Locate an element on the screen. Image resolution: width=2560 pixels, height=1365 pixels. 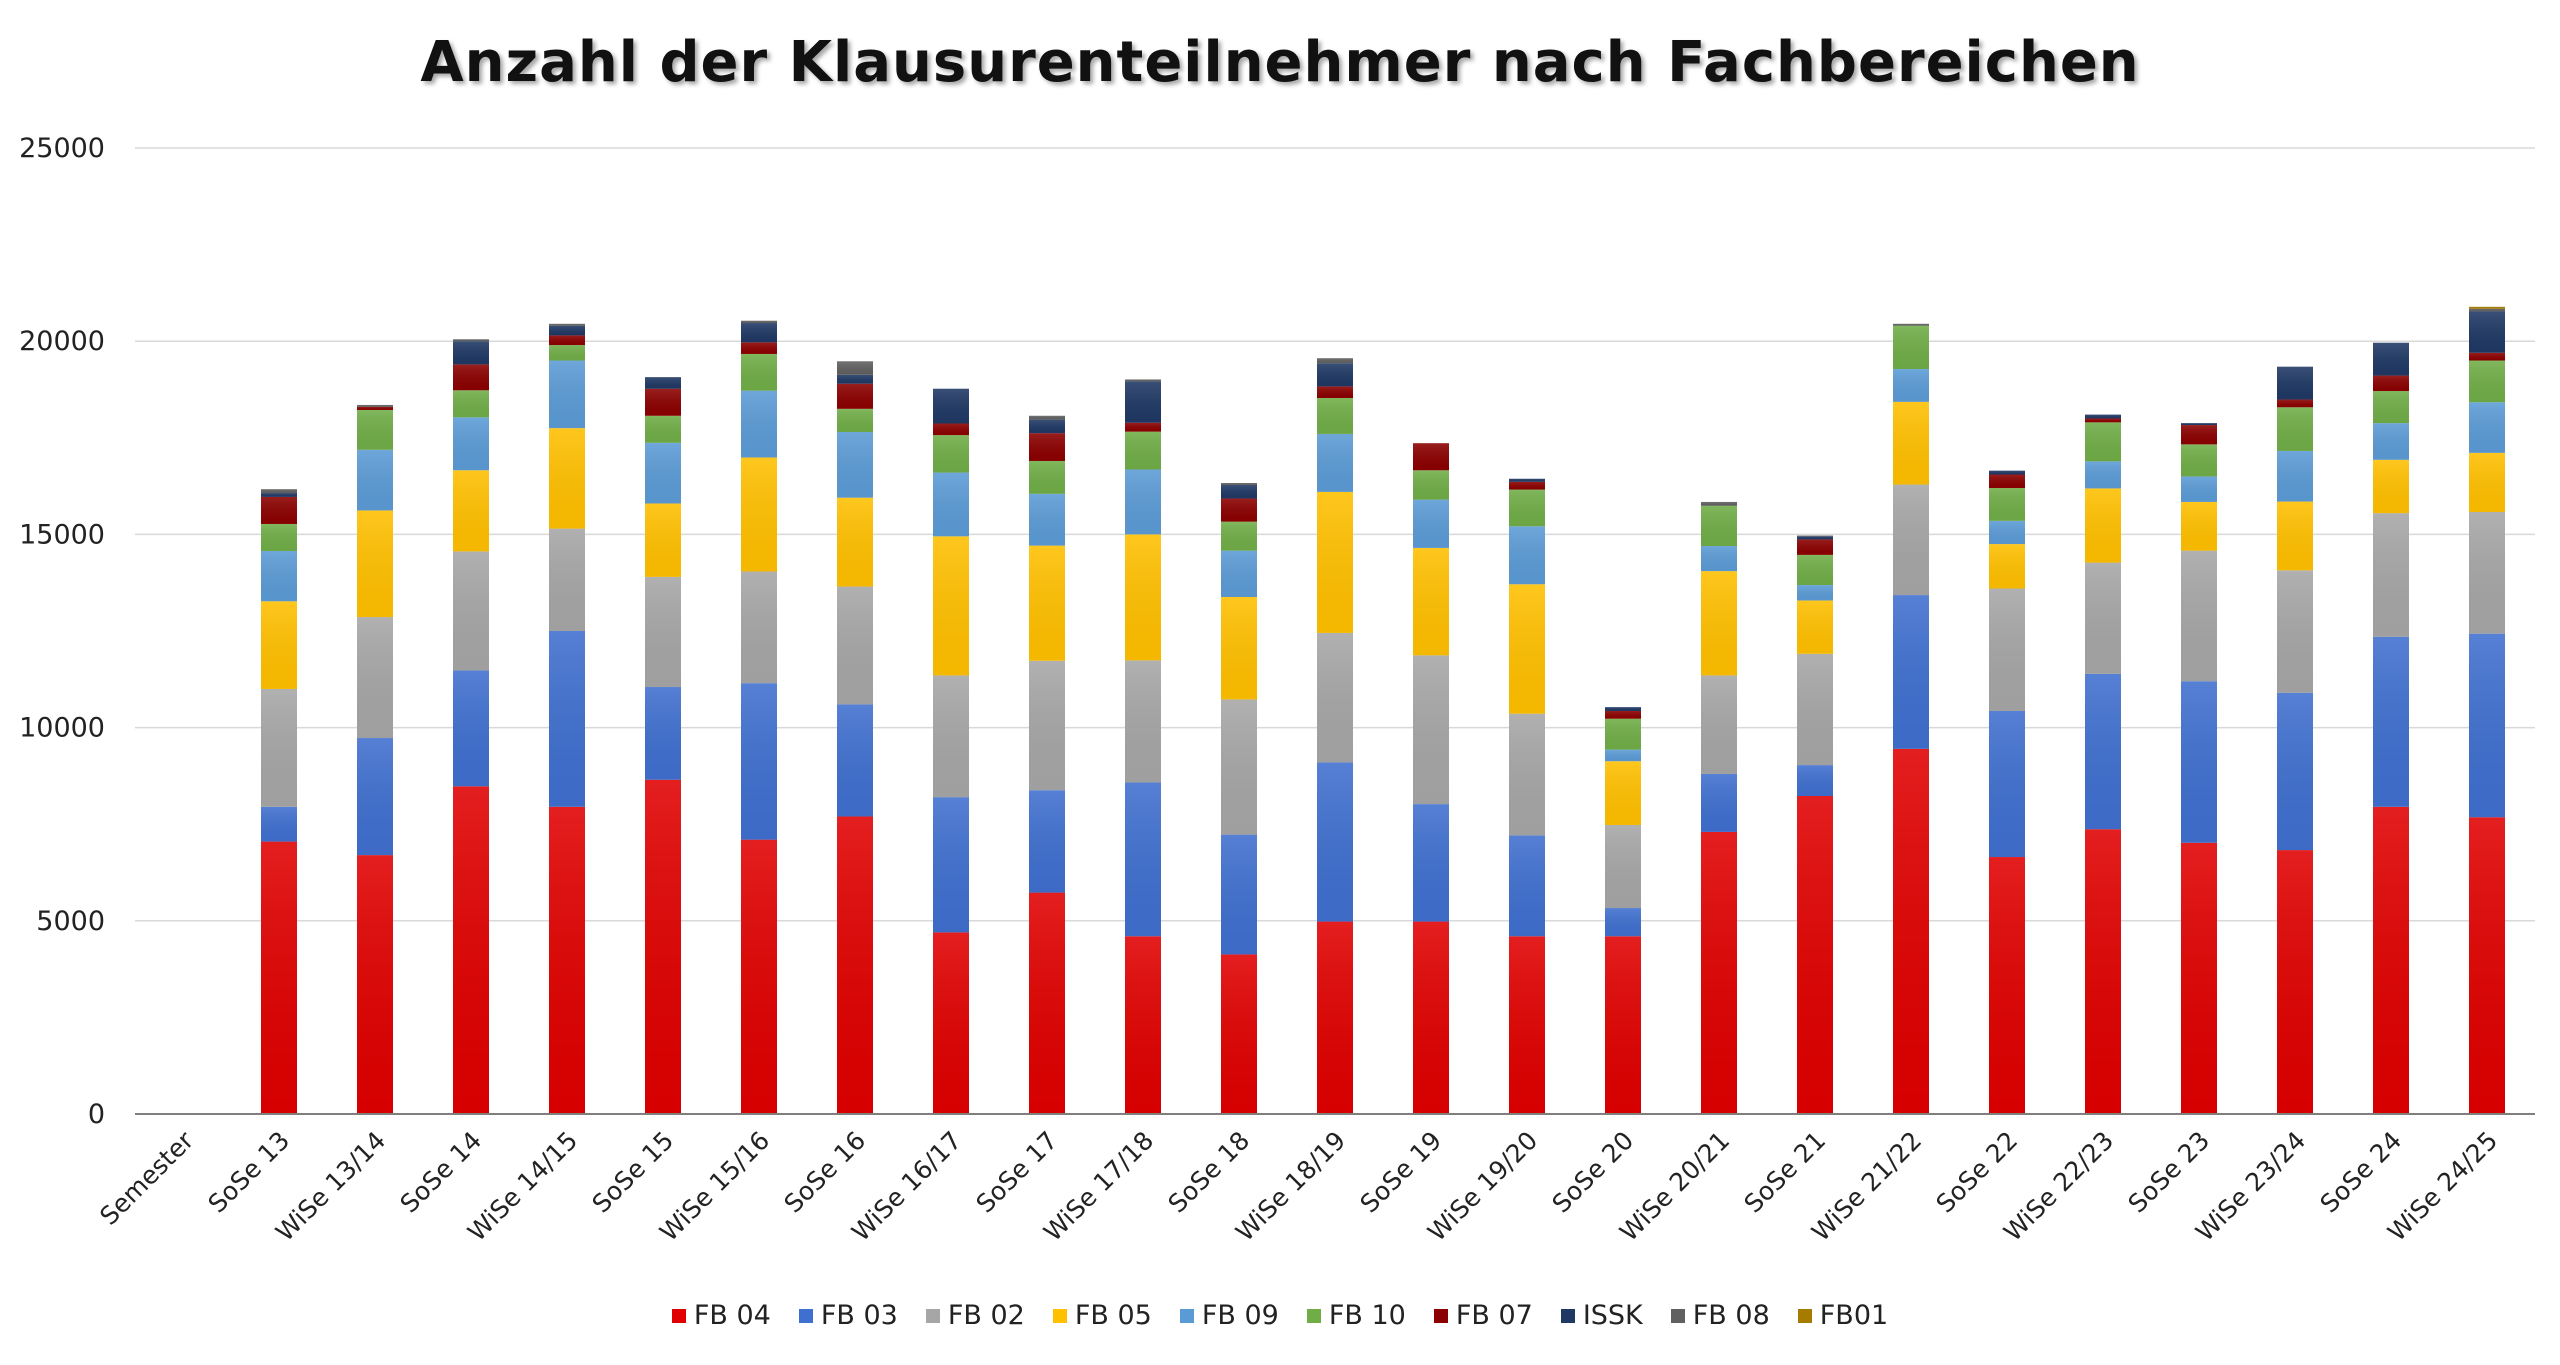
legend-item: FB 04 is located at coordinates (721, 1315).